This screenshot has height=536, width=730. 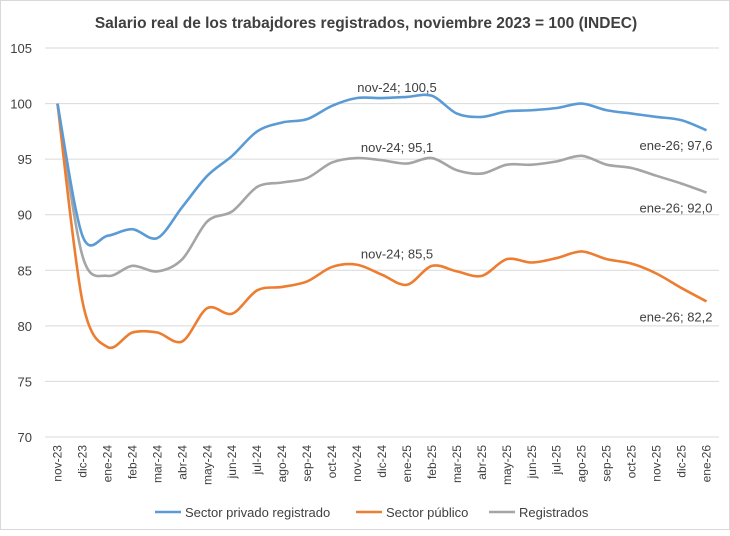 I want to click on x-tick-label: jun-24, so click(x=232, y=462).